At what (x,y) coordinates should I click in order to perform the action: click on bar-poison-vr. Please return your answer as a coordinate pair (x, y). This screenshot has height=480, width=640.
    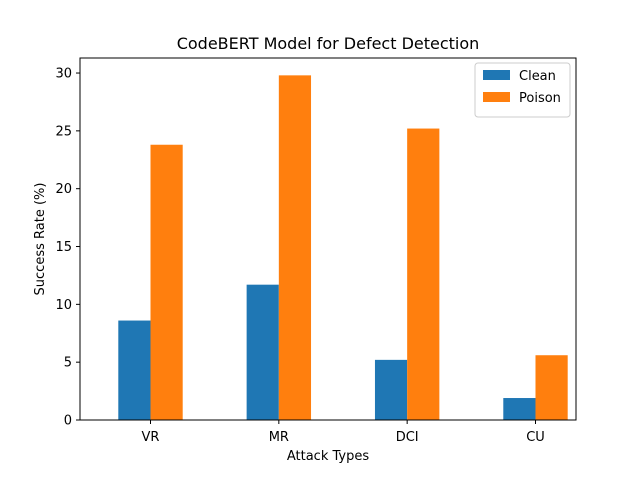
    Looking at the image, I should click on (166, 282).